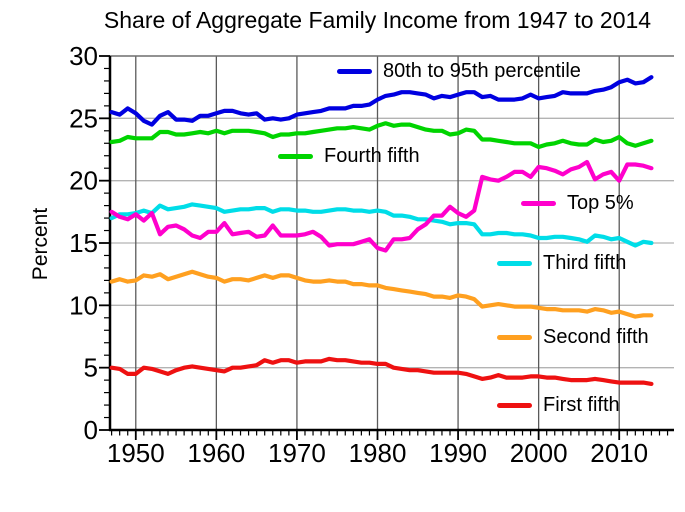  Describe the element at coordinates (136, 453) in the screenshot. I see `x-tick-label-1950: 1950` at that location.